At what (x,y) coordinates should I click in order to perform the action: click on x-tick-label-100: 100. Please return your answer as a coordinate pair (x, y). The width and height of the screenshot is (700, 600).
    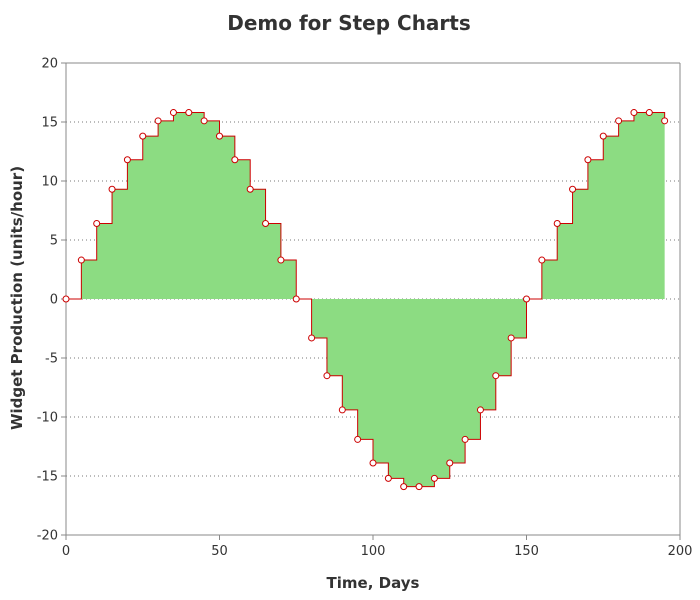
    Looking at the image, I should click on (373, 551).